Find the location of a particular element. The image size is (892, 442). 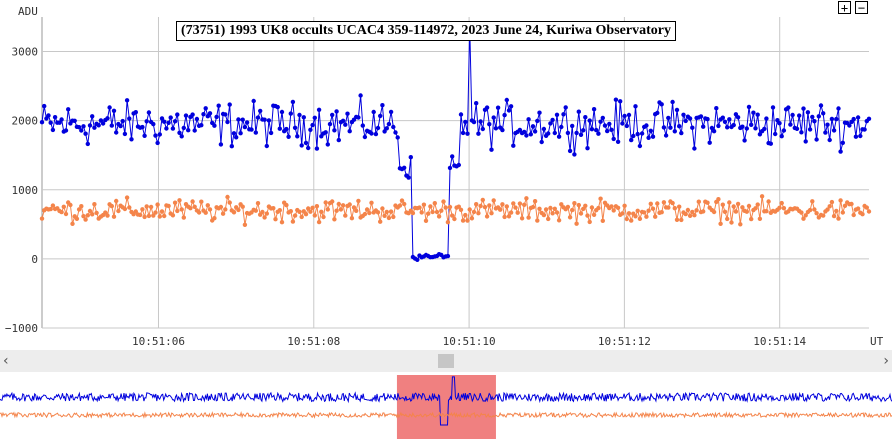

scroll-left-icon: ‹ is located at coordinates (6, 361).